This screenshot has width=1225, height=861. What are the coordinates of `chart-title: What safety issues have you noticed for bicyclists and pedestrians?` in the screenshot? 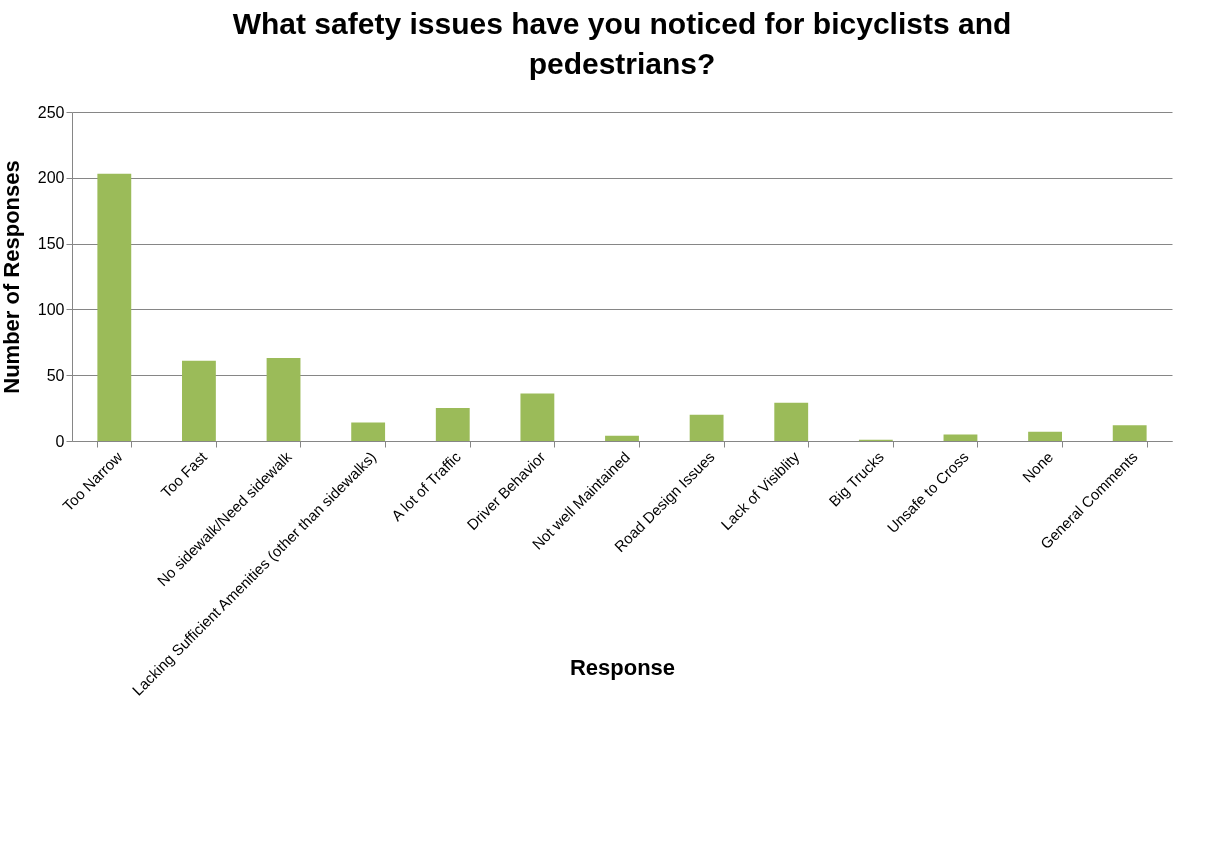 It's located at (622, 43).